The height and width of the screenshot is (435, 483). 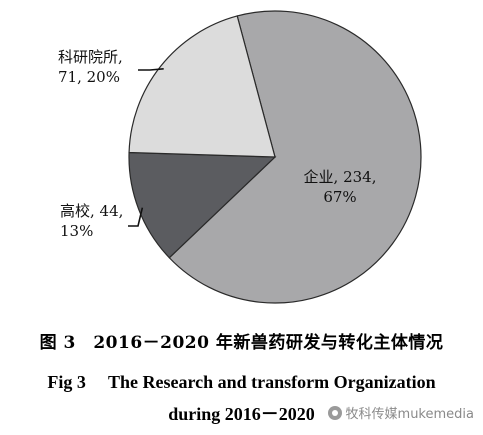 I want to click on slice-label-line: 71, 20%, so click(x=89, y=77).